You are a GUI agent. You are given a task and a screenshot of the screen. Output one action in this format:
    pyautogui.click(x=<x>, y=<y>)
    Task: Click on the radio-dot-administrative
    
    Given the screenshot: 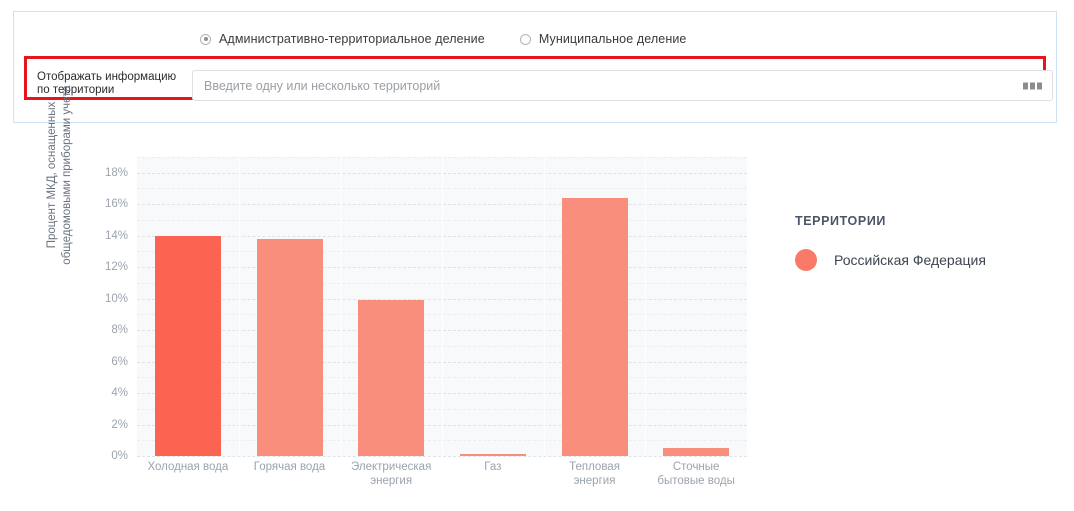 What is the action you would take?
    pyautogui.click(x=205, y=39)
    